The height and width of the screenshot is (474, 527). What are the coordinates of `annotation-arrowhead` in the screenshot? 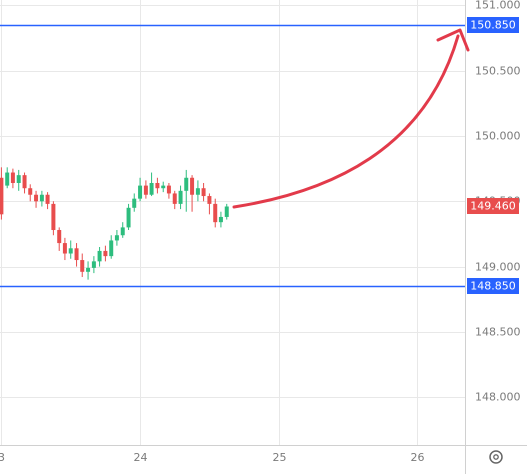 It's located at (453, 40).